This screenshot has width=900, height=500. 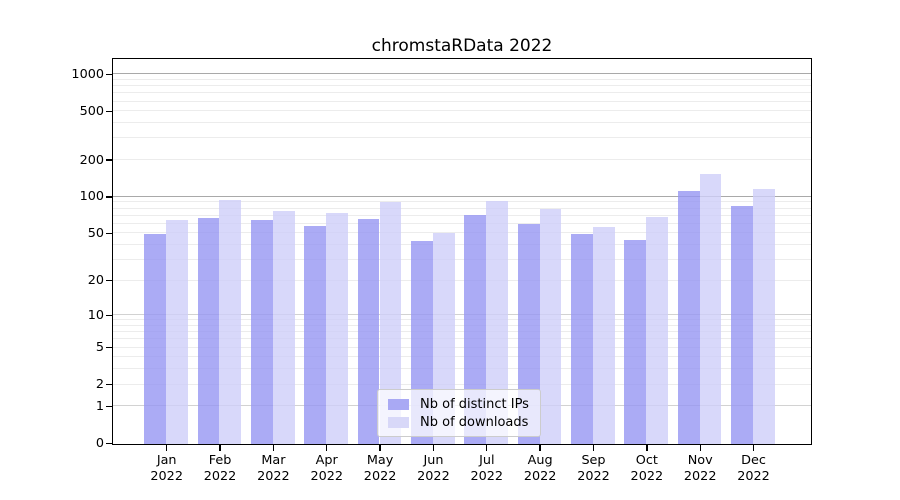 What do you see at coordinates (753, 468) in the screenshot?
I see `x-axis-label-dec: Dec 2022` at bounding box center [753, 468].